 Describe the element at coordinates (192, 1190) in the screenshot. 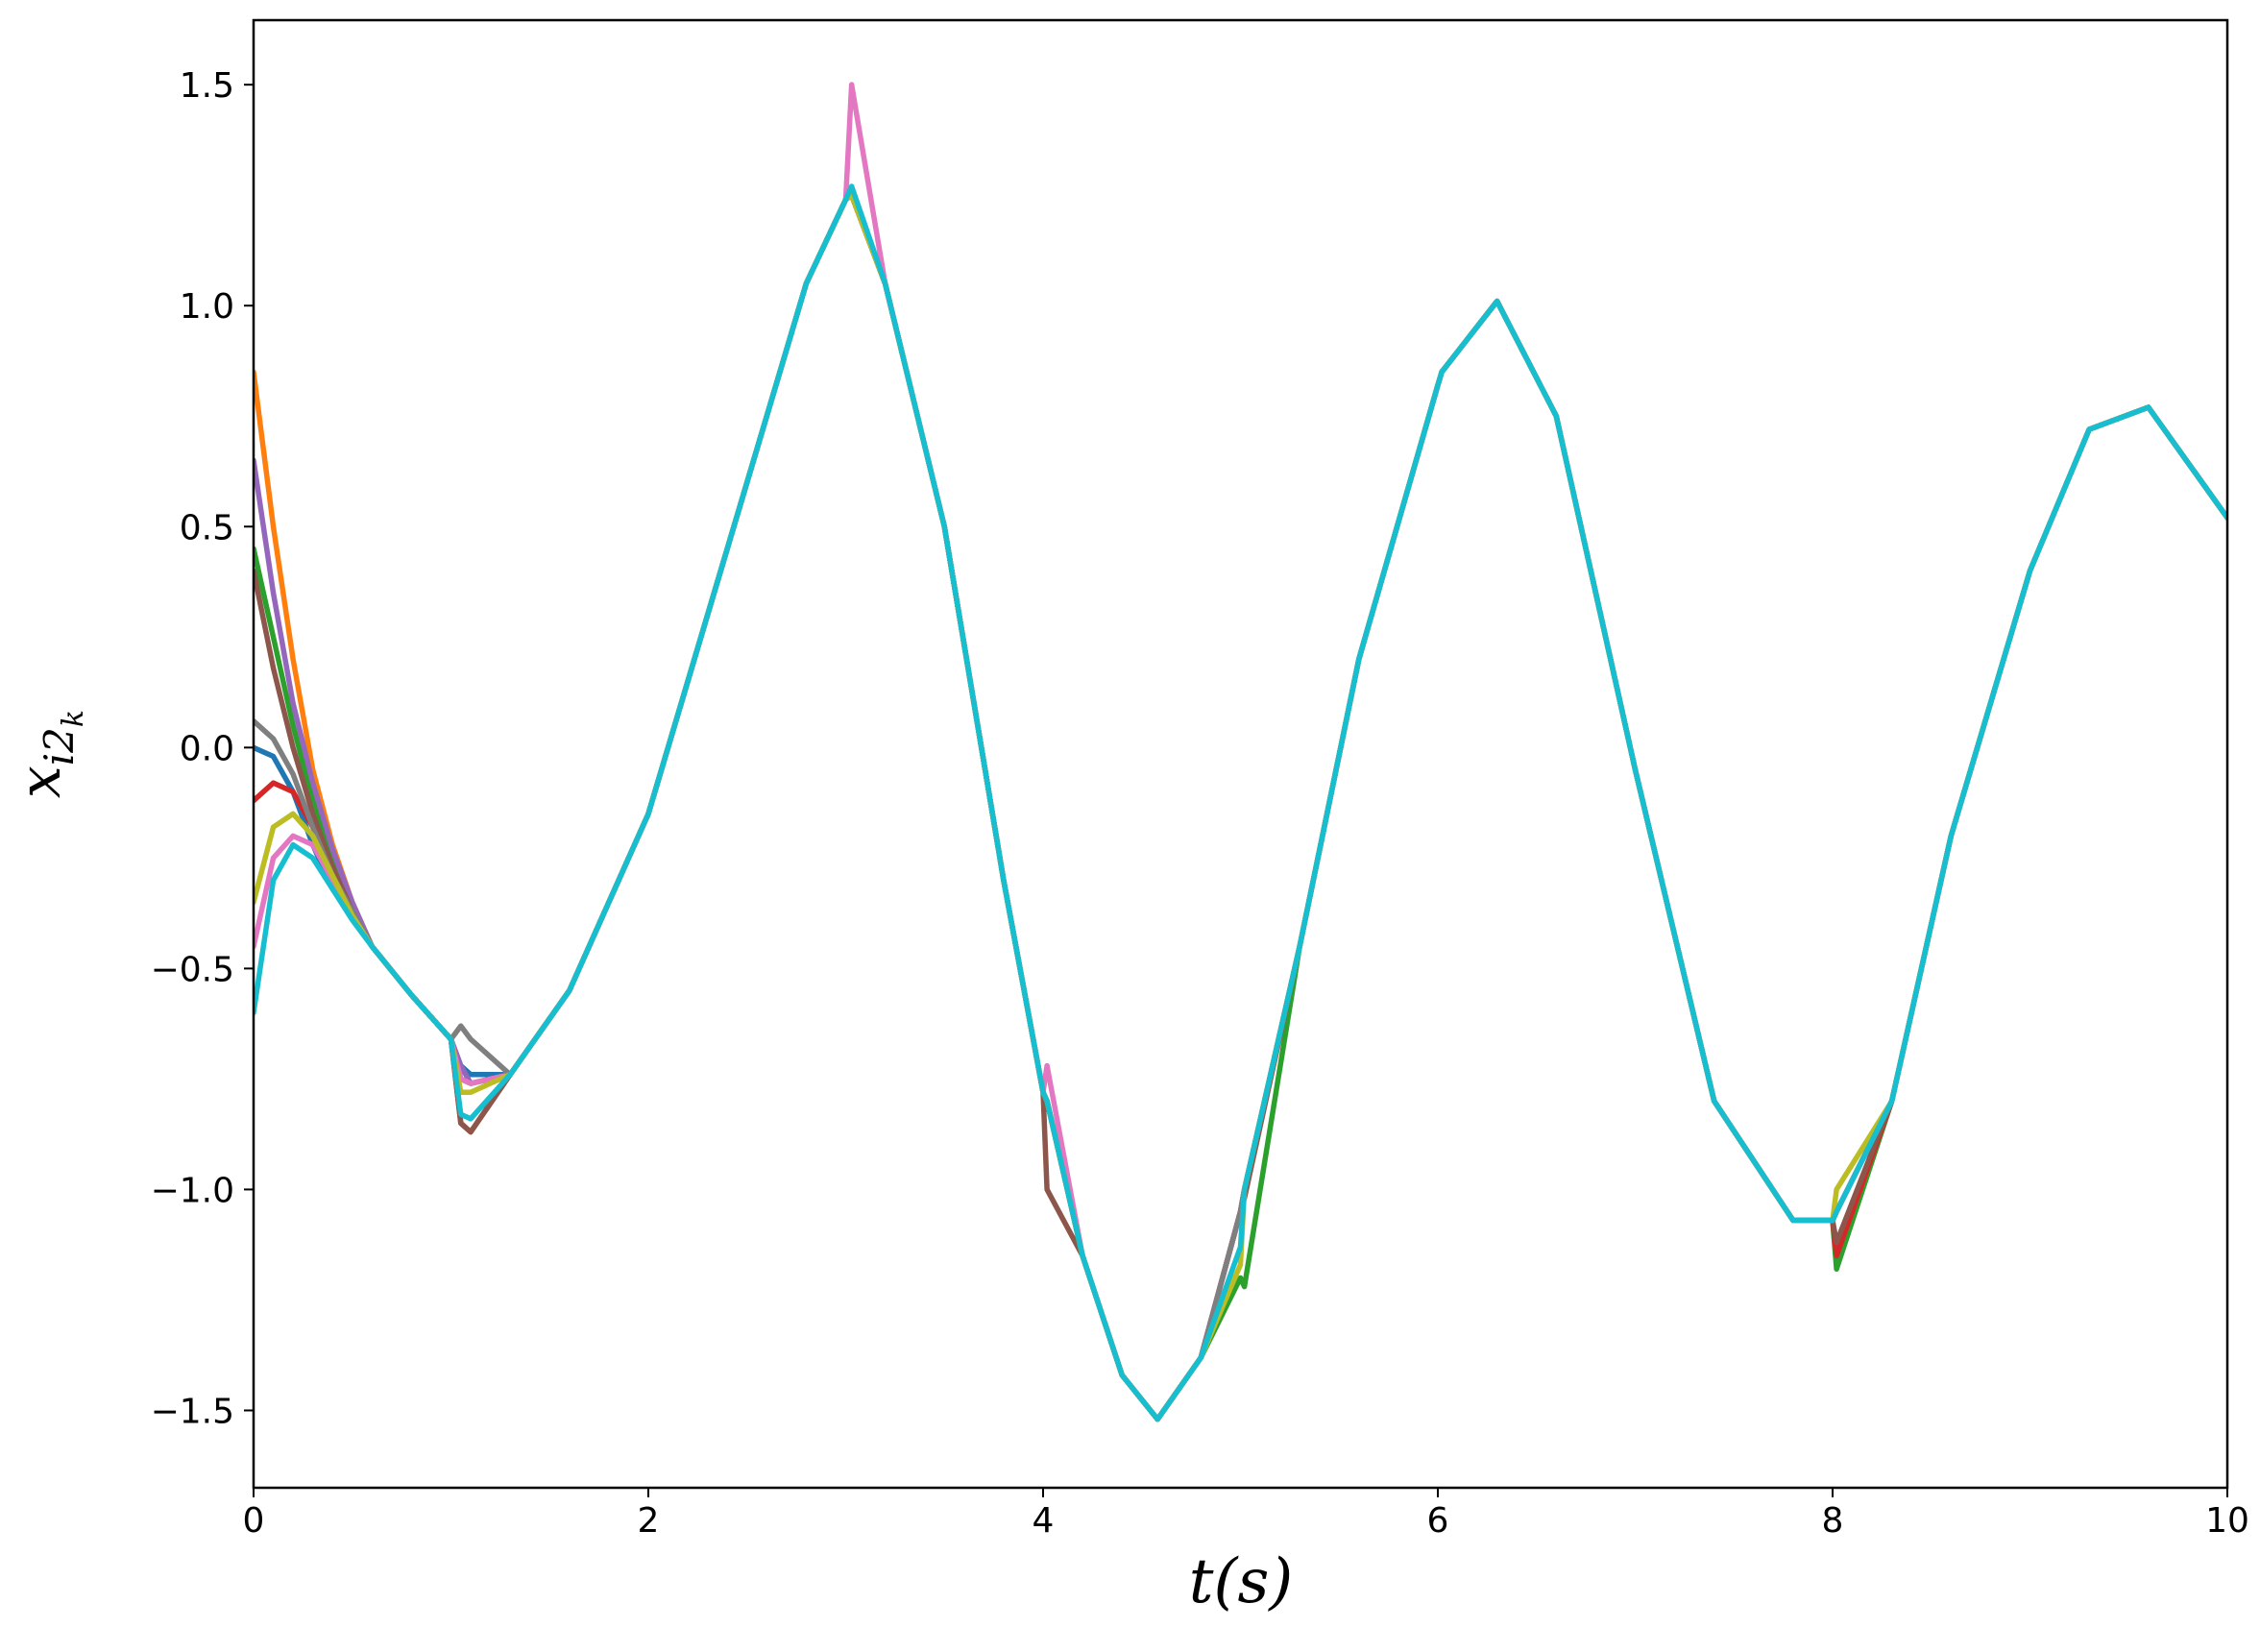

I see `y-tick-label: −1.0` at that location.